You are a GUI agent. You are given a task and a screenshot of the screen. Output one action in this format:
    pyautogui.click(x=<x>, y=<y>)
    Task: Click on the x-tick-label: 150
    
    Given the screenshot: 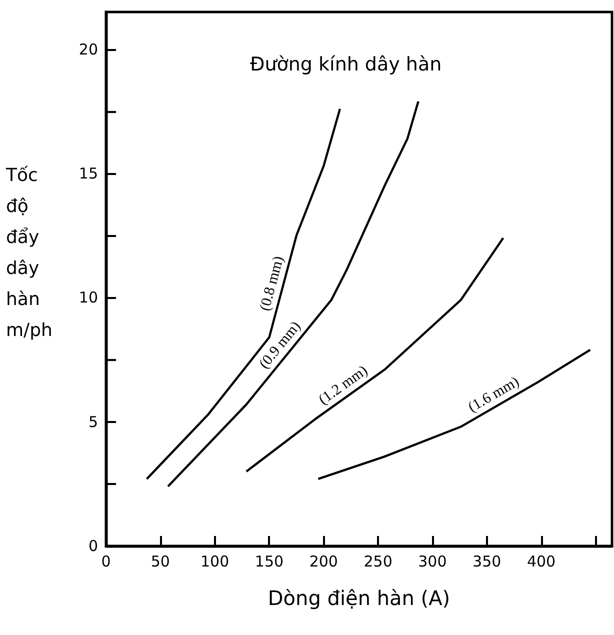 What is the action you would take?
    pyautogui.click(x=269, y=561)
    